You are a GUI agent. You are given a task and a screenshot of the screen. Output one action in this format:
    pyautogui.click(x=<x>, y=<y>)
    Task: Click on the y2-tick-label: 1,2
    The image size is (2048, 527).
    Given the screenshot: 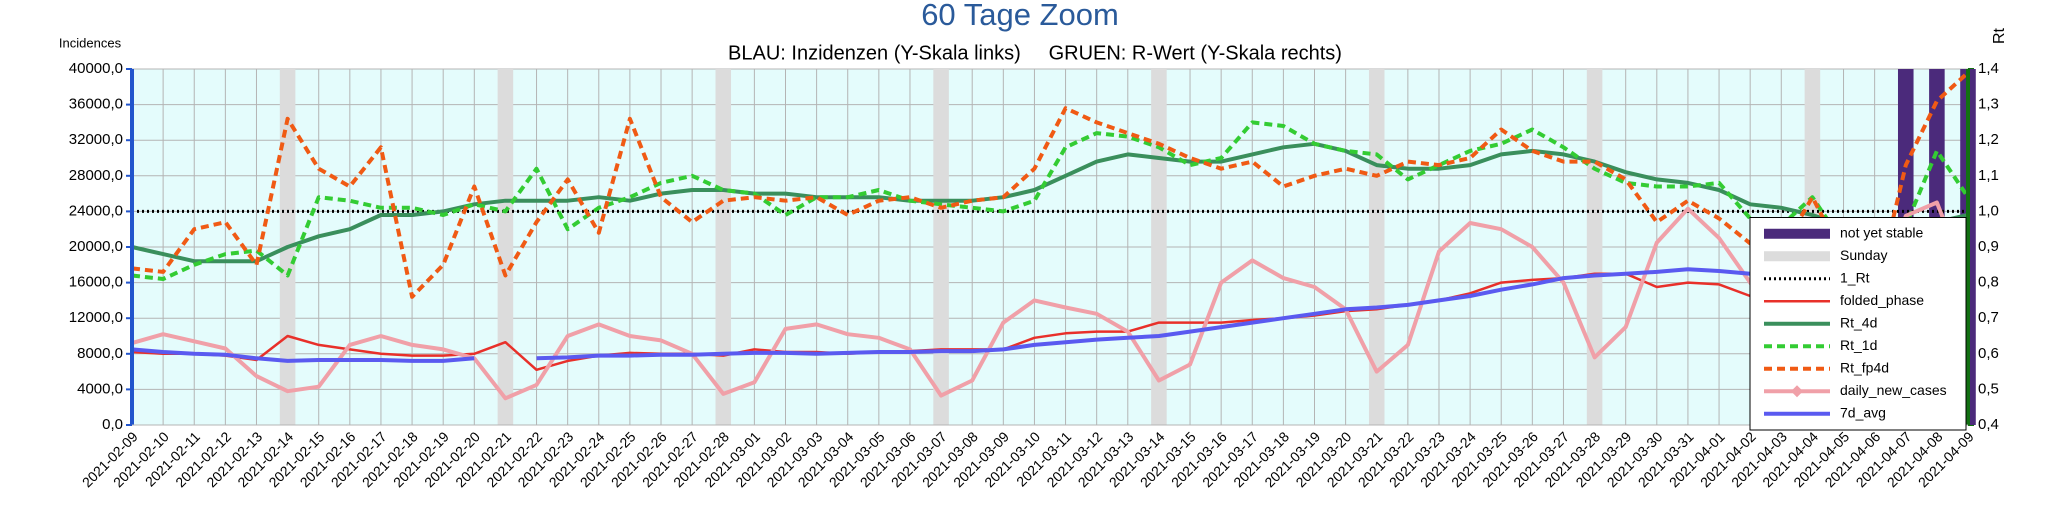 What is the action you would take?
    pyautogui.click(x=1988, y=139)
    